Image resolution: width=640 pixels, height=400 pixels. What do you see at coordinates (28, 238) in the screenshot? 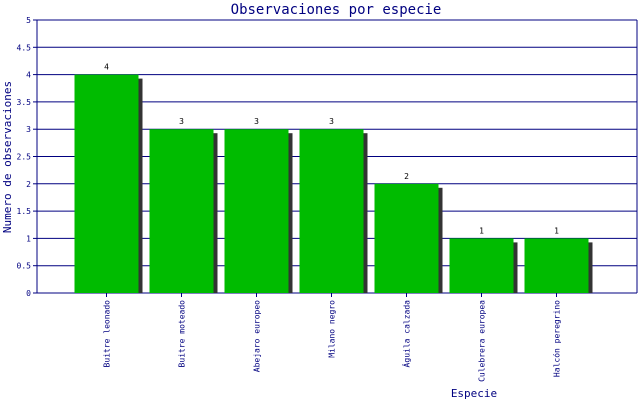
I see `y-tick-label: 1` at bounding box center [28, 238].